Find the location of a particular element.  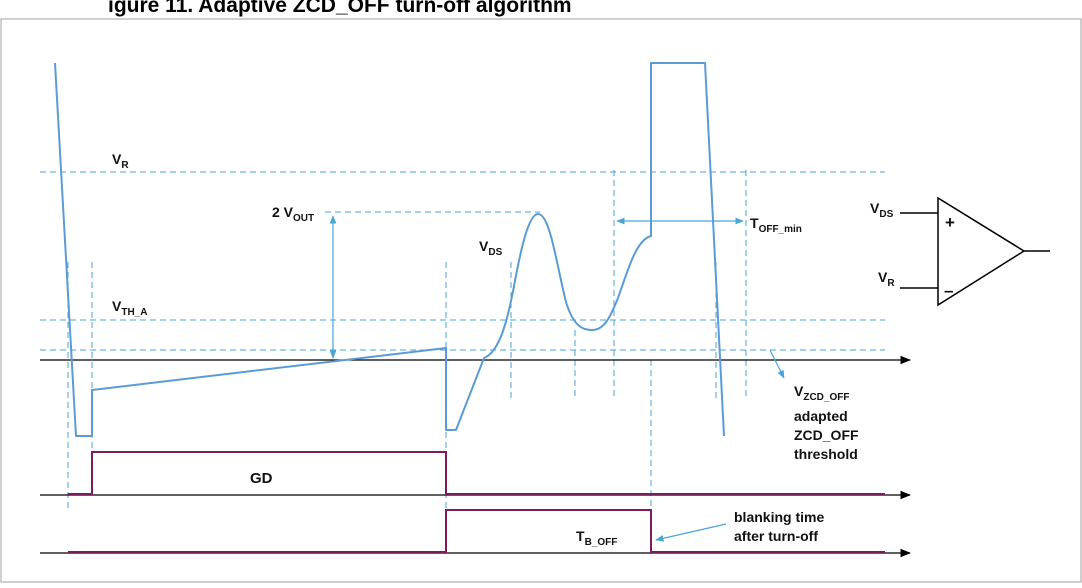

blanking-text-1: blanking time is located at coordinates (779, 517).